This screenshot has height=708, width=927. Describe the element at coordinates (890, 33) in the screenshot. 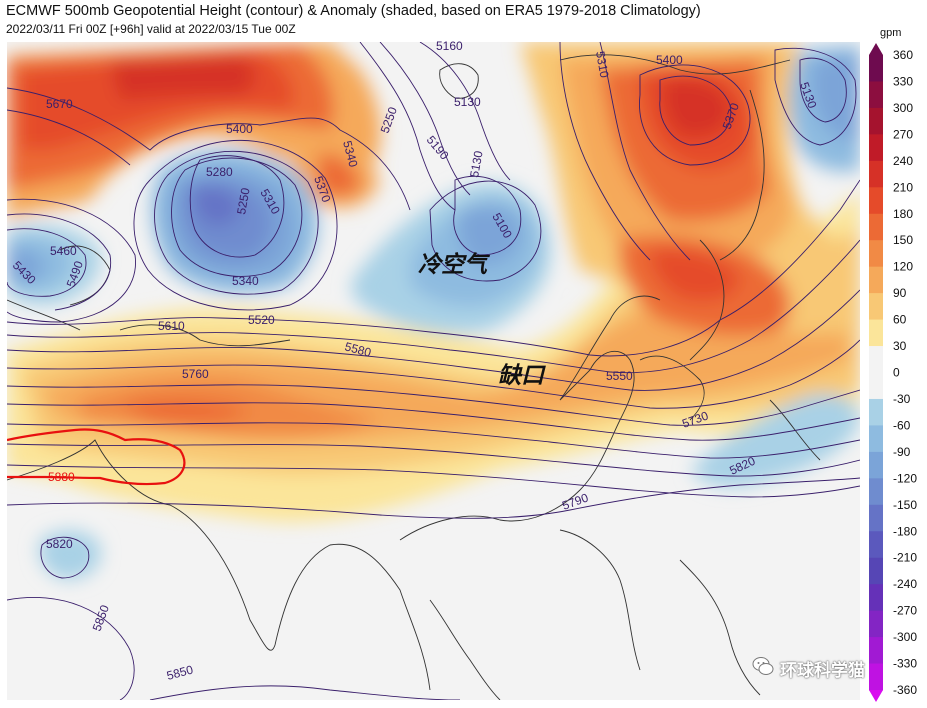

I see `colorbar-unit: gpm` at that location.